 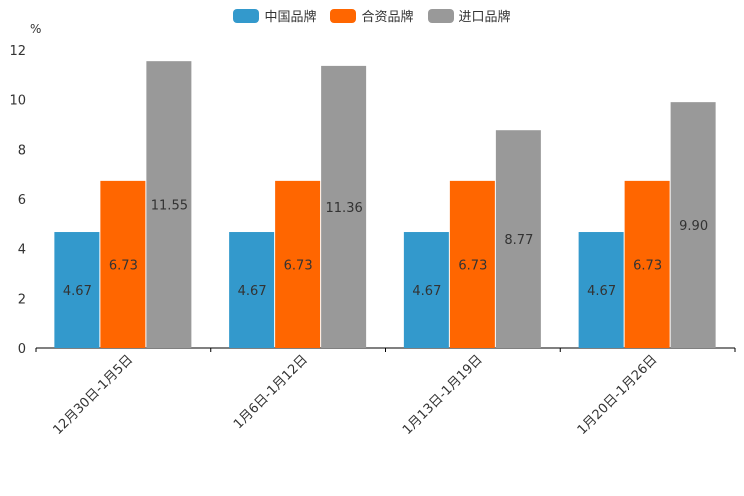 What do you see at coordinates (22, 349) in the screenshot?
I see `y-tick-label: 0` at bounding box center [22, 349].